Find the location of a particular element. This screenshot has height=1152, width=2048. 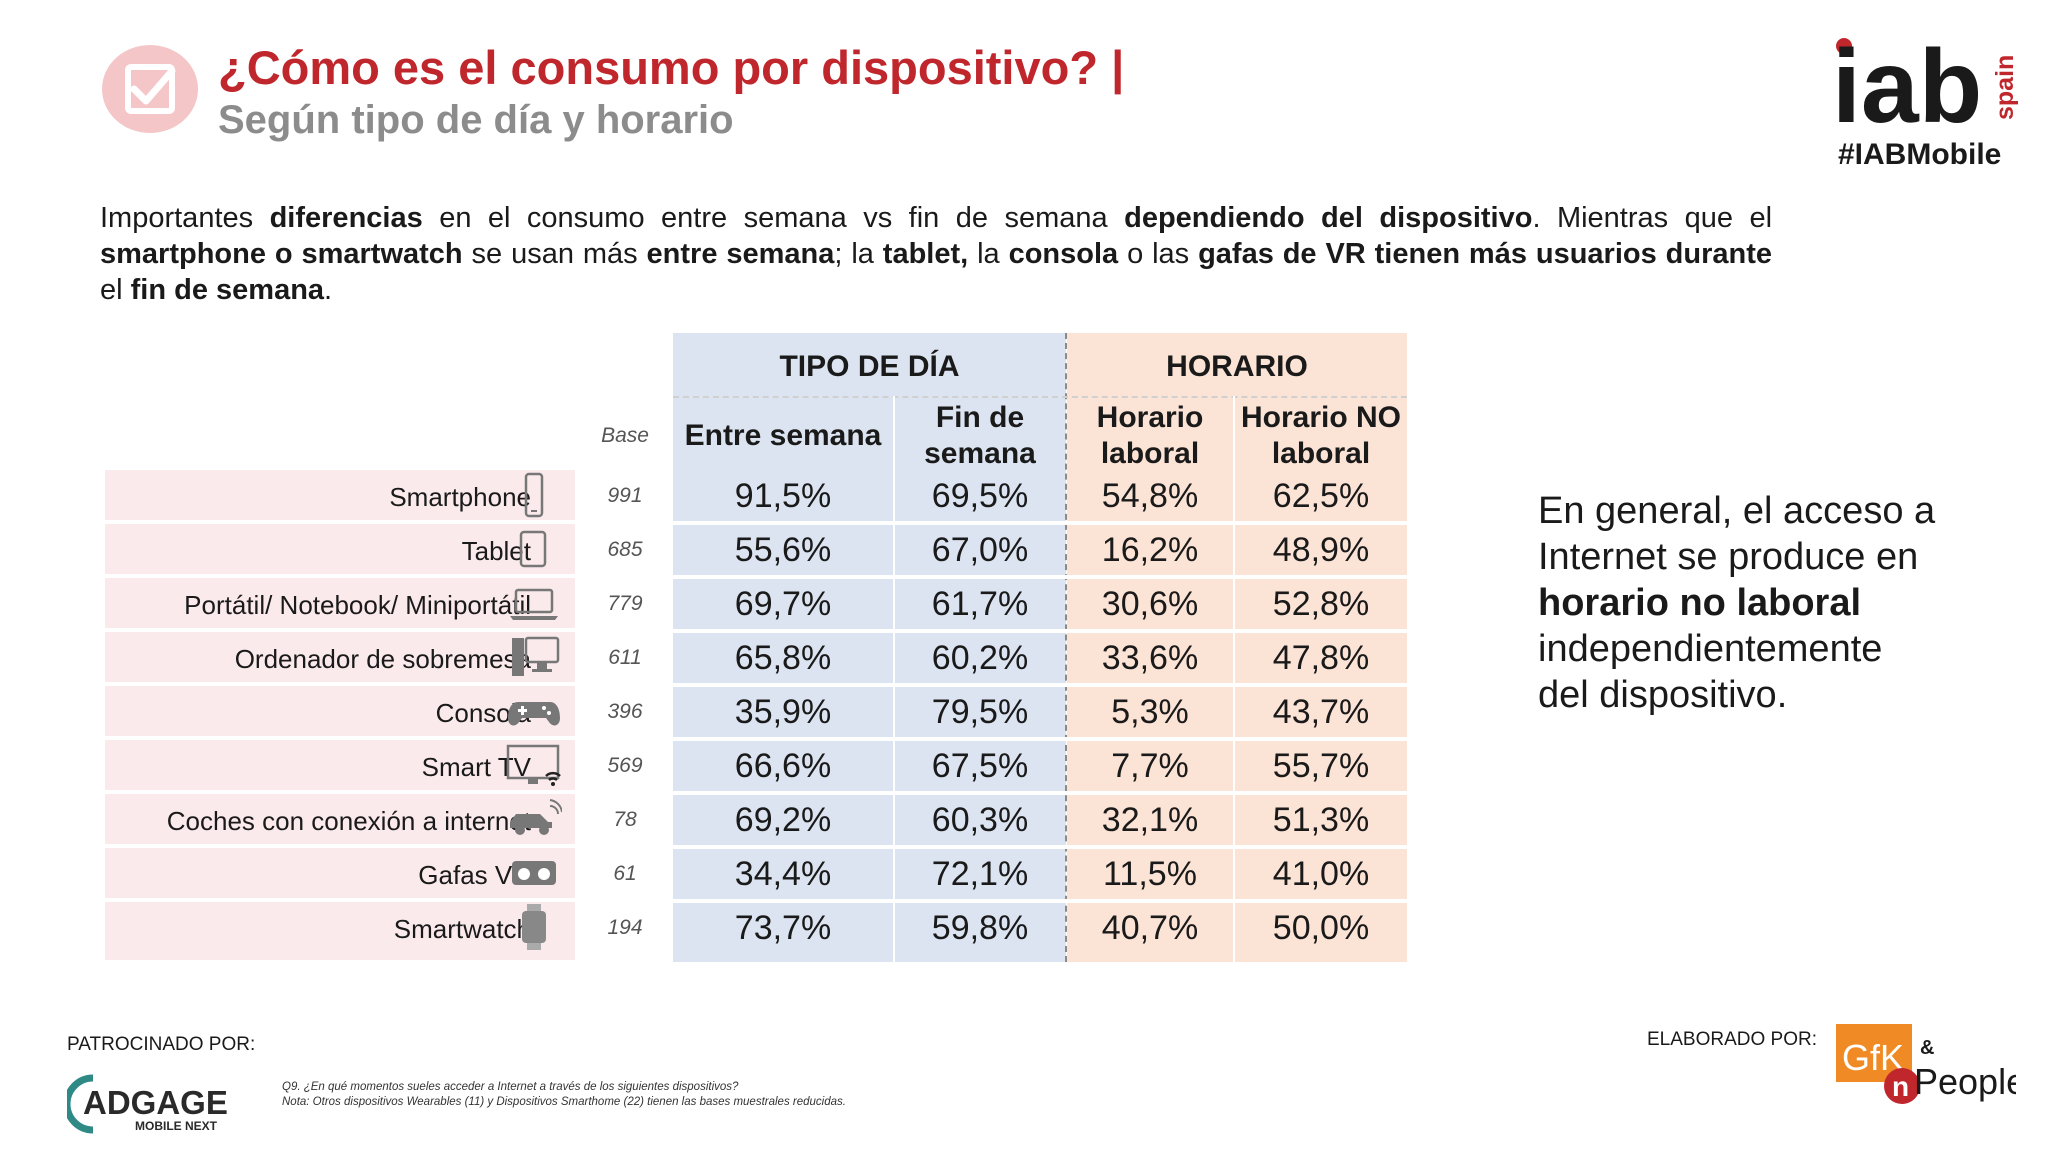

group-header-time: HORARIO is located at coordinates (1237, 366).